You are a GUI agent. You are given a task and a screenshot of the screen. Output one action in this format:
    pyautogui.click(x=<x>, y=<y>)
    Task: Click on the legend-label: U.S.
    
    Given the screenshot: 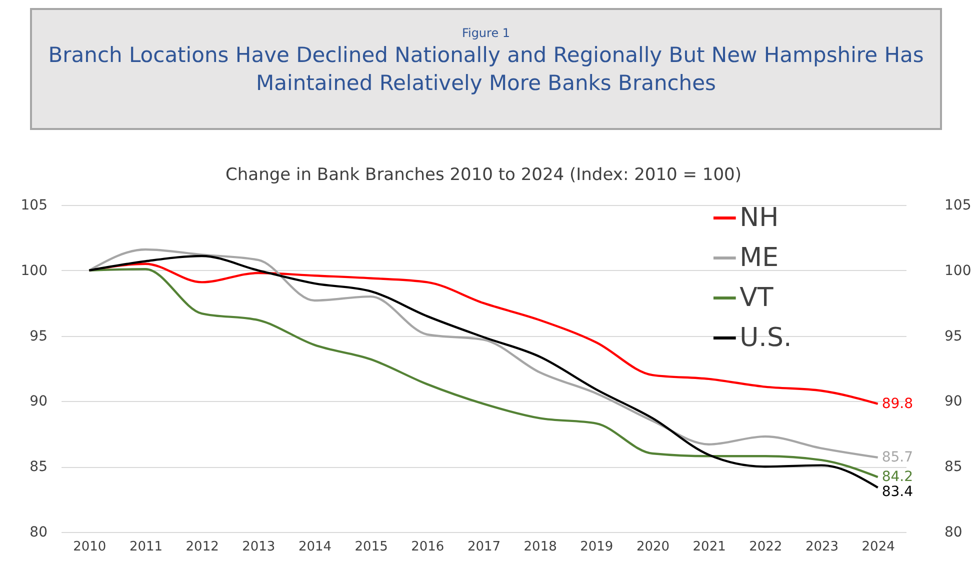 What is the action you would take?
    pyautogui.click(x=766, y=338)
    